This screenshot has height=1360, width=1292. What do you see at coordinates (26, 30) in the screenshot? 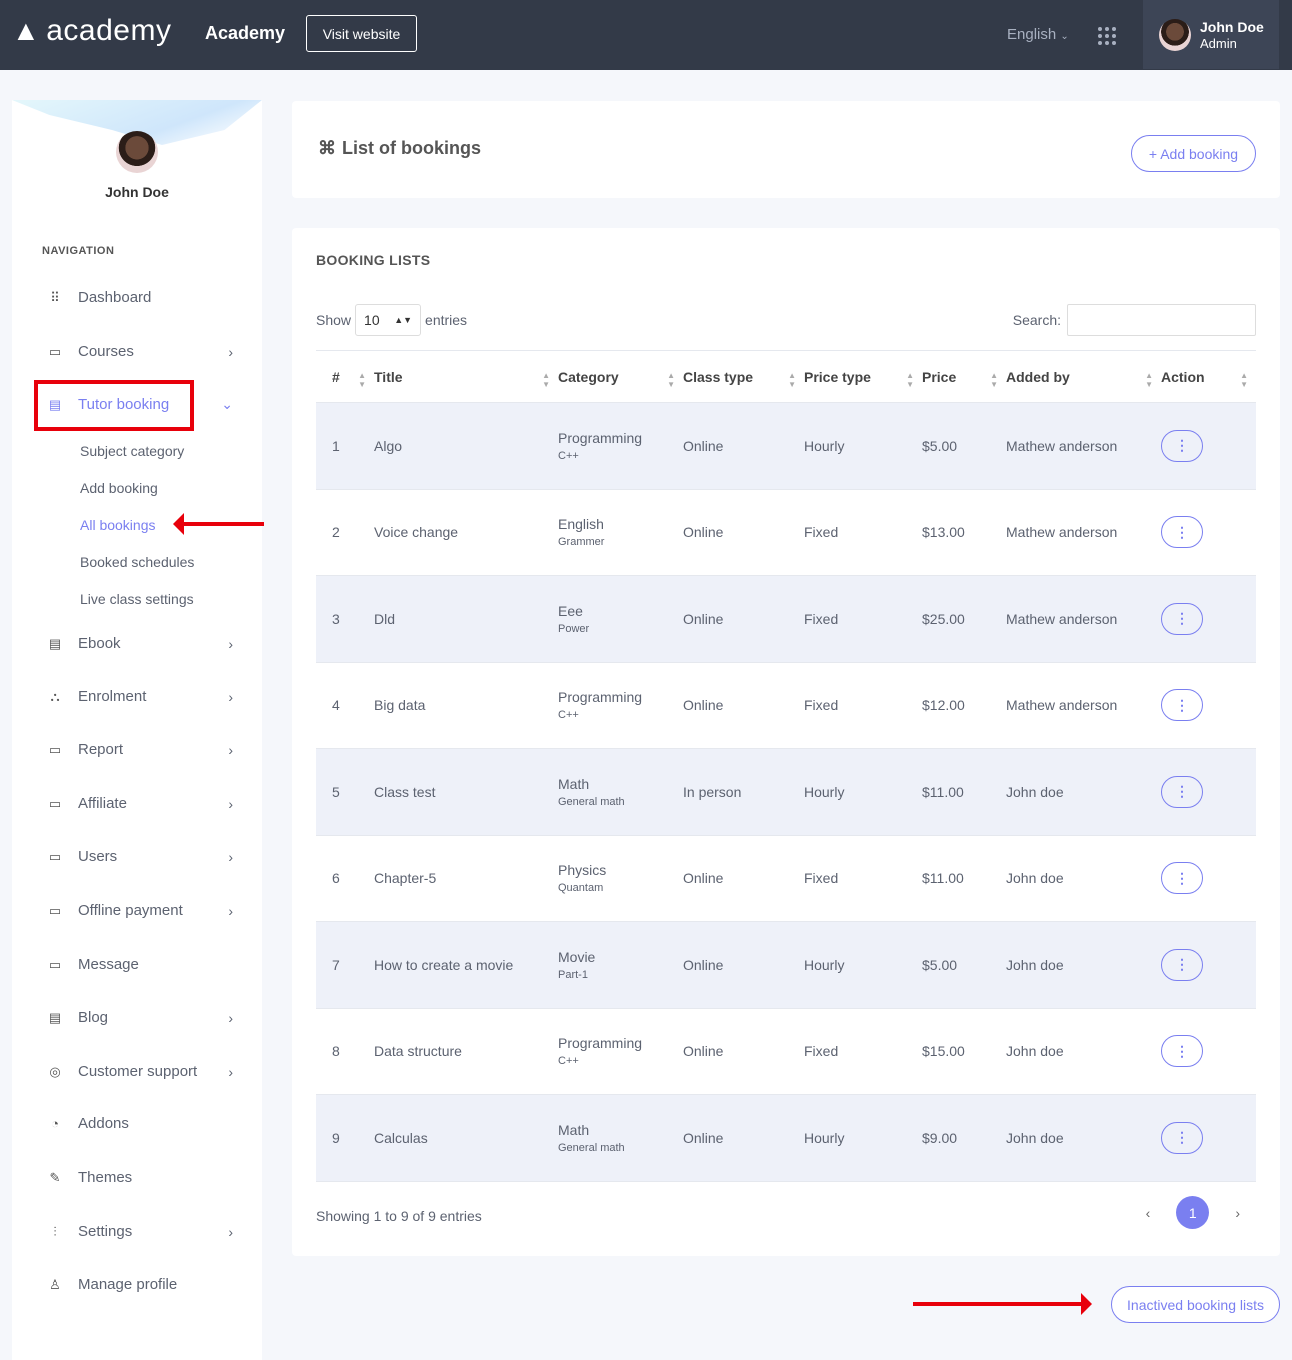
I see `logo-icon: ▲` at bounding box center [26, 30].